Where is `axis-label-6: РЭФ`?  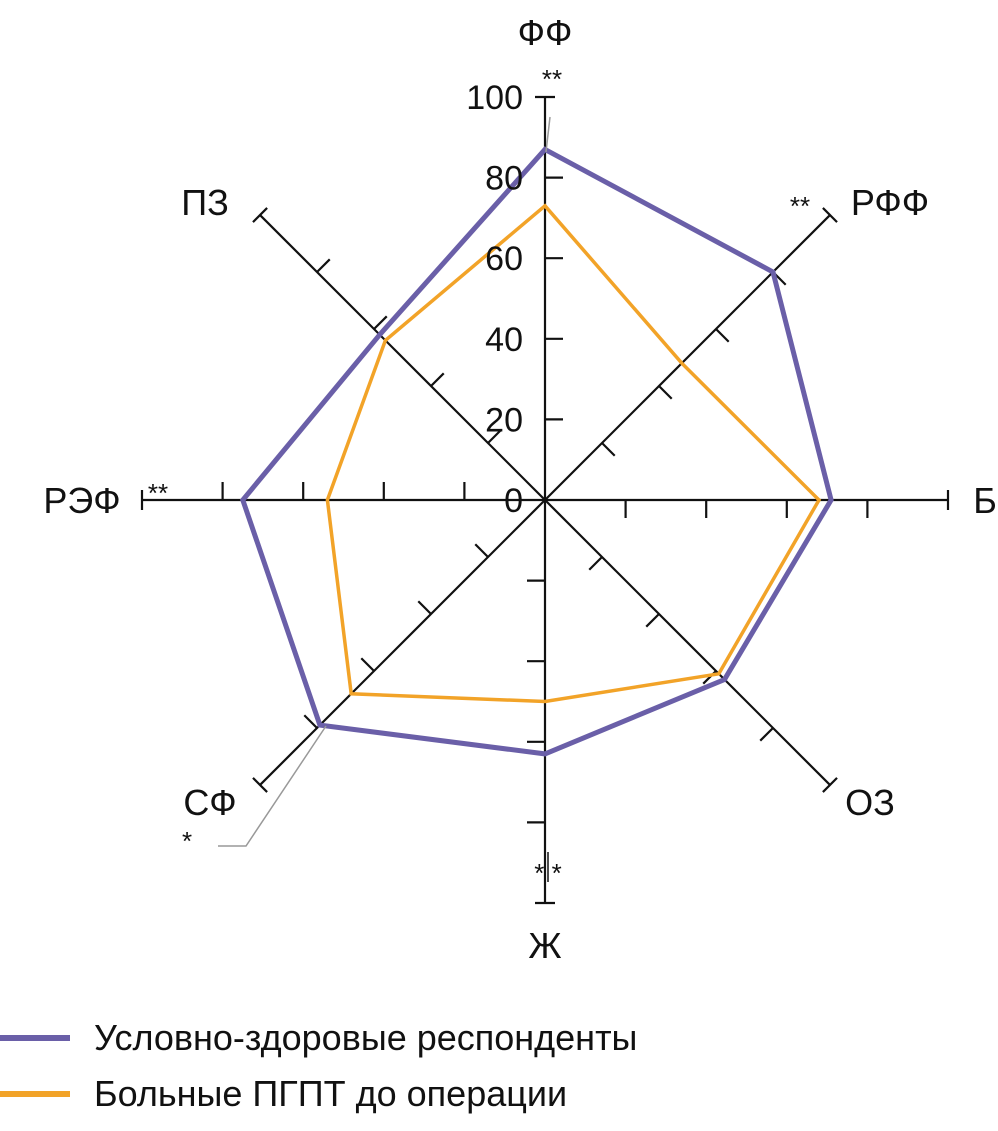
axis-label-6: РЭФ is located at coordinates (81, 500).